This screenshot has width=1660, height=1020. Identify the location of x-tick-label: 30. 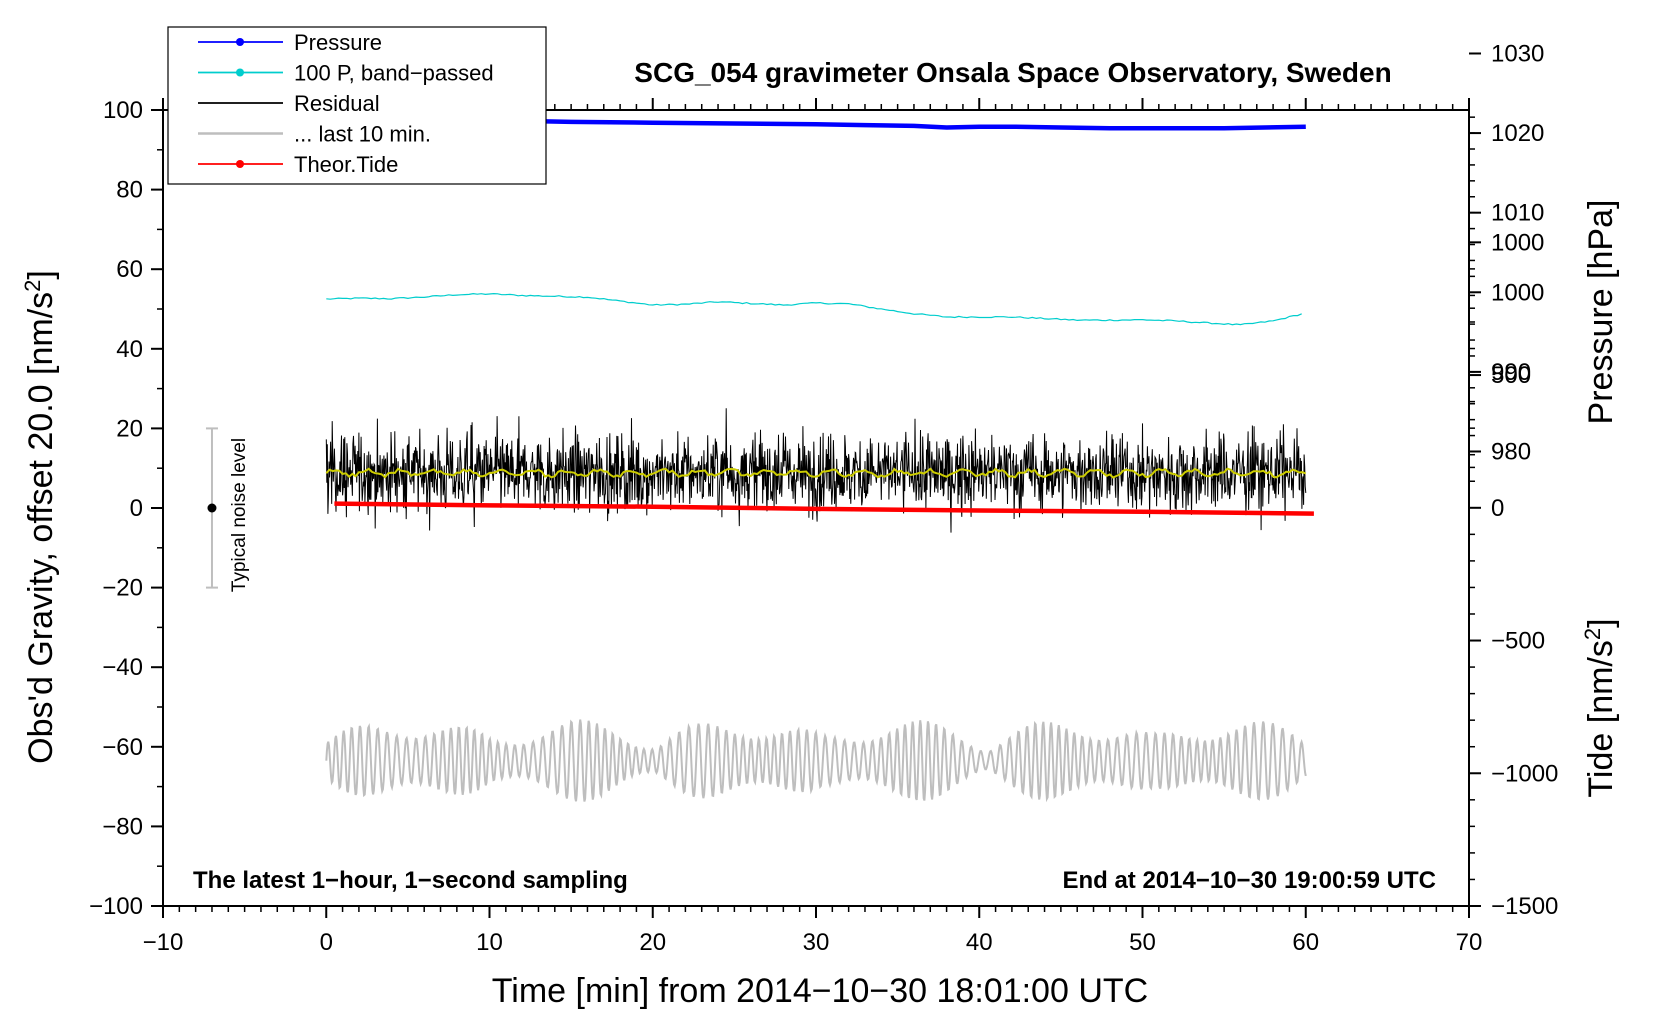
(816, 942).